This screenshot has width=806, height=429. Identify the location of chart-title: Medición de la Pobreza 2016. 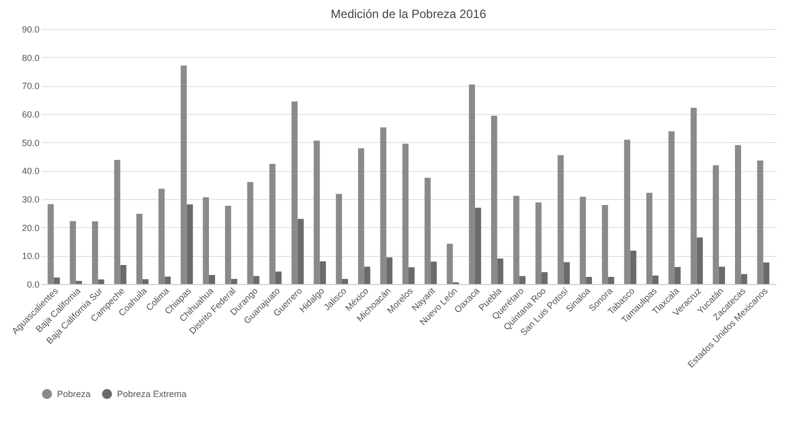
(408, 14).